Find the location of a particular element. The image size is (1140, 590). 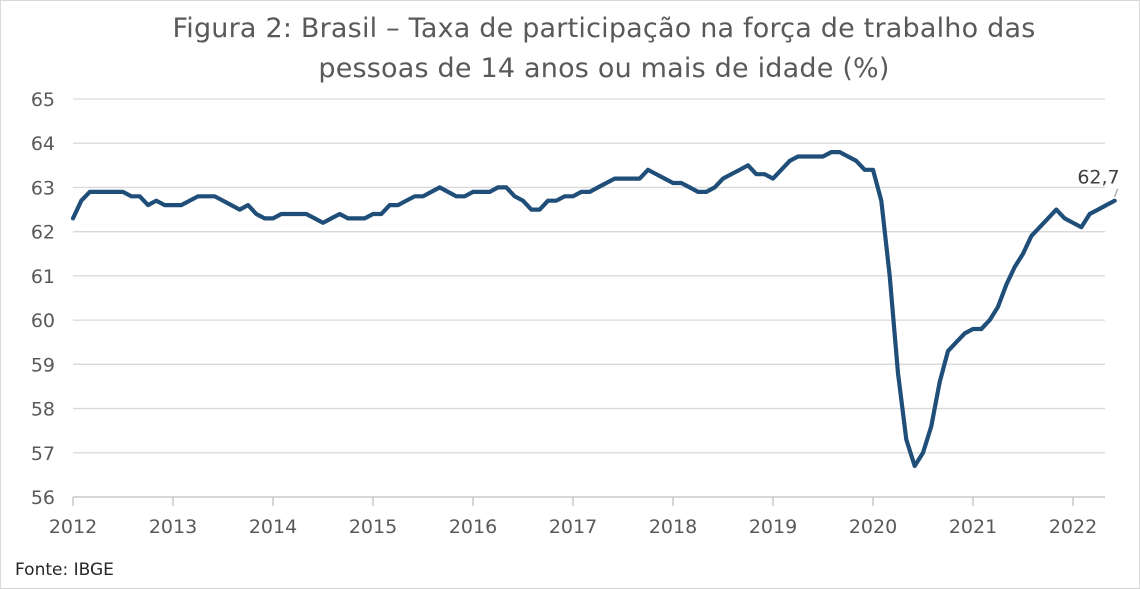

y-tick-label-59: 59 is located at coordinates (43, 365).